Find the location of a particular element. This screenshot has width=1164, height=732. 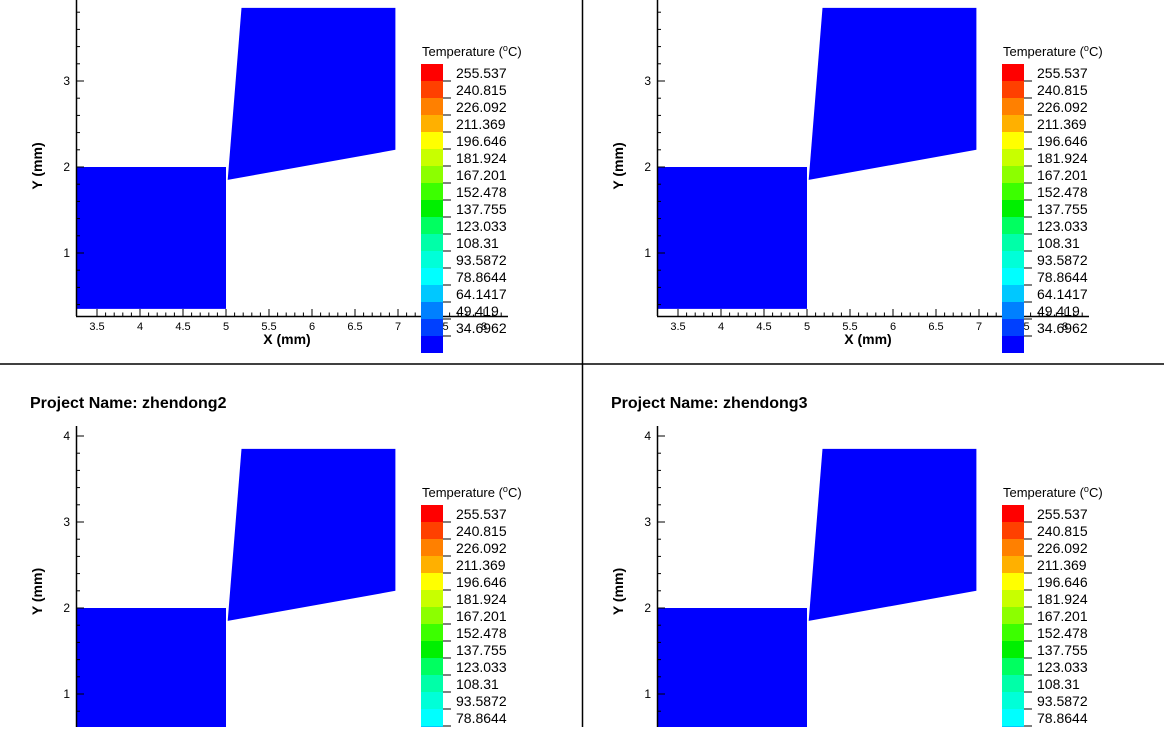

colorbar-level-label: 64.1417 is located at coordinates (1062, 294).